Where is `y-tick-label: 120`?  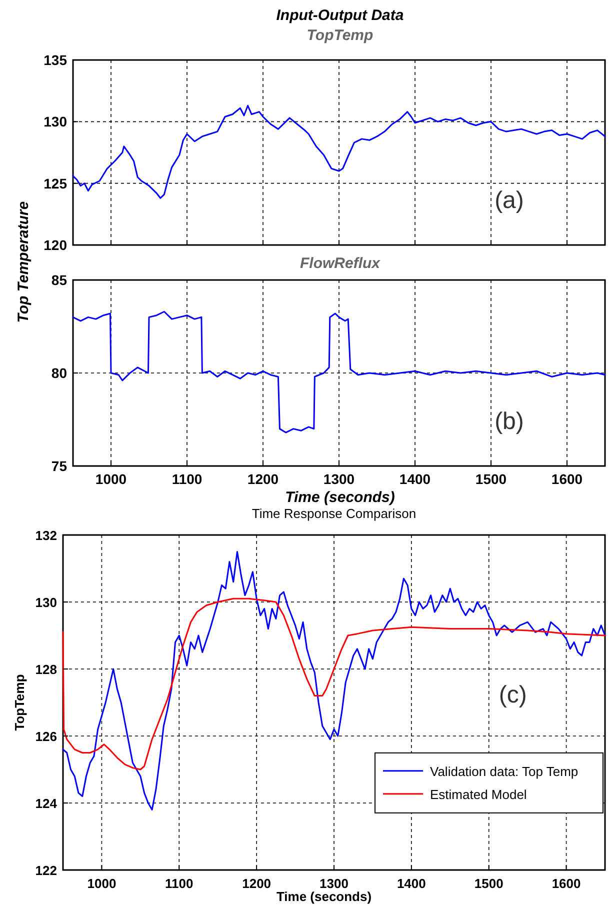
y-tick-label: 120 is located at coordinates (56, 245).